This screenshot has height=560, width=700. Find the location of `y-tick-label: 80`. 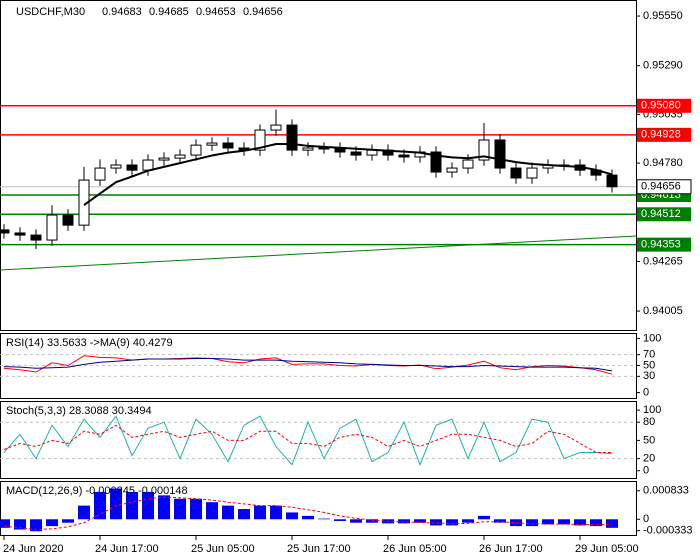

y-tick-label: 80 is located at coordinates (649, 422).